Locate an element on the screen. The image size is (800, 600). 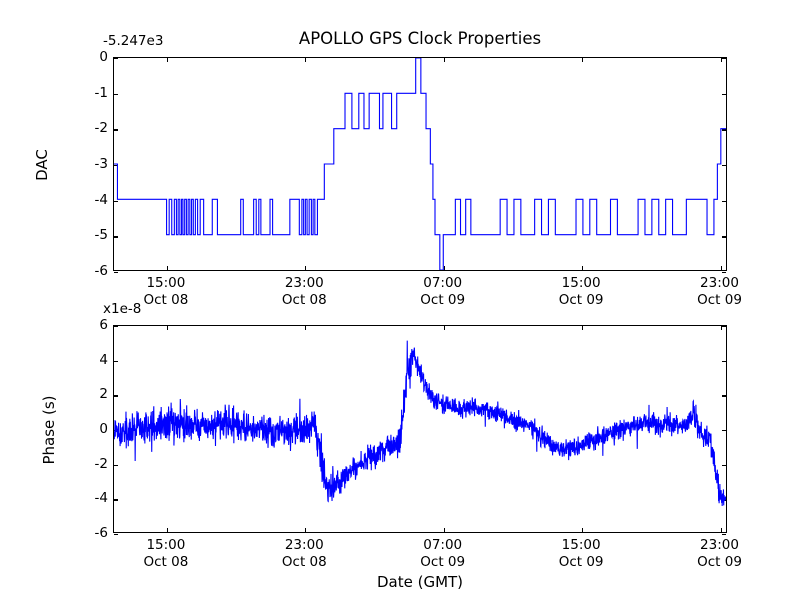
phase-ytick-label: -2 is located at coordinates (101, 463).